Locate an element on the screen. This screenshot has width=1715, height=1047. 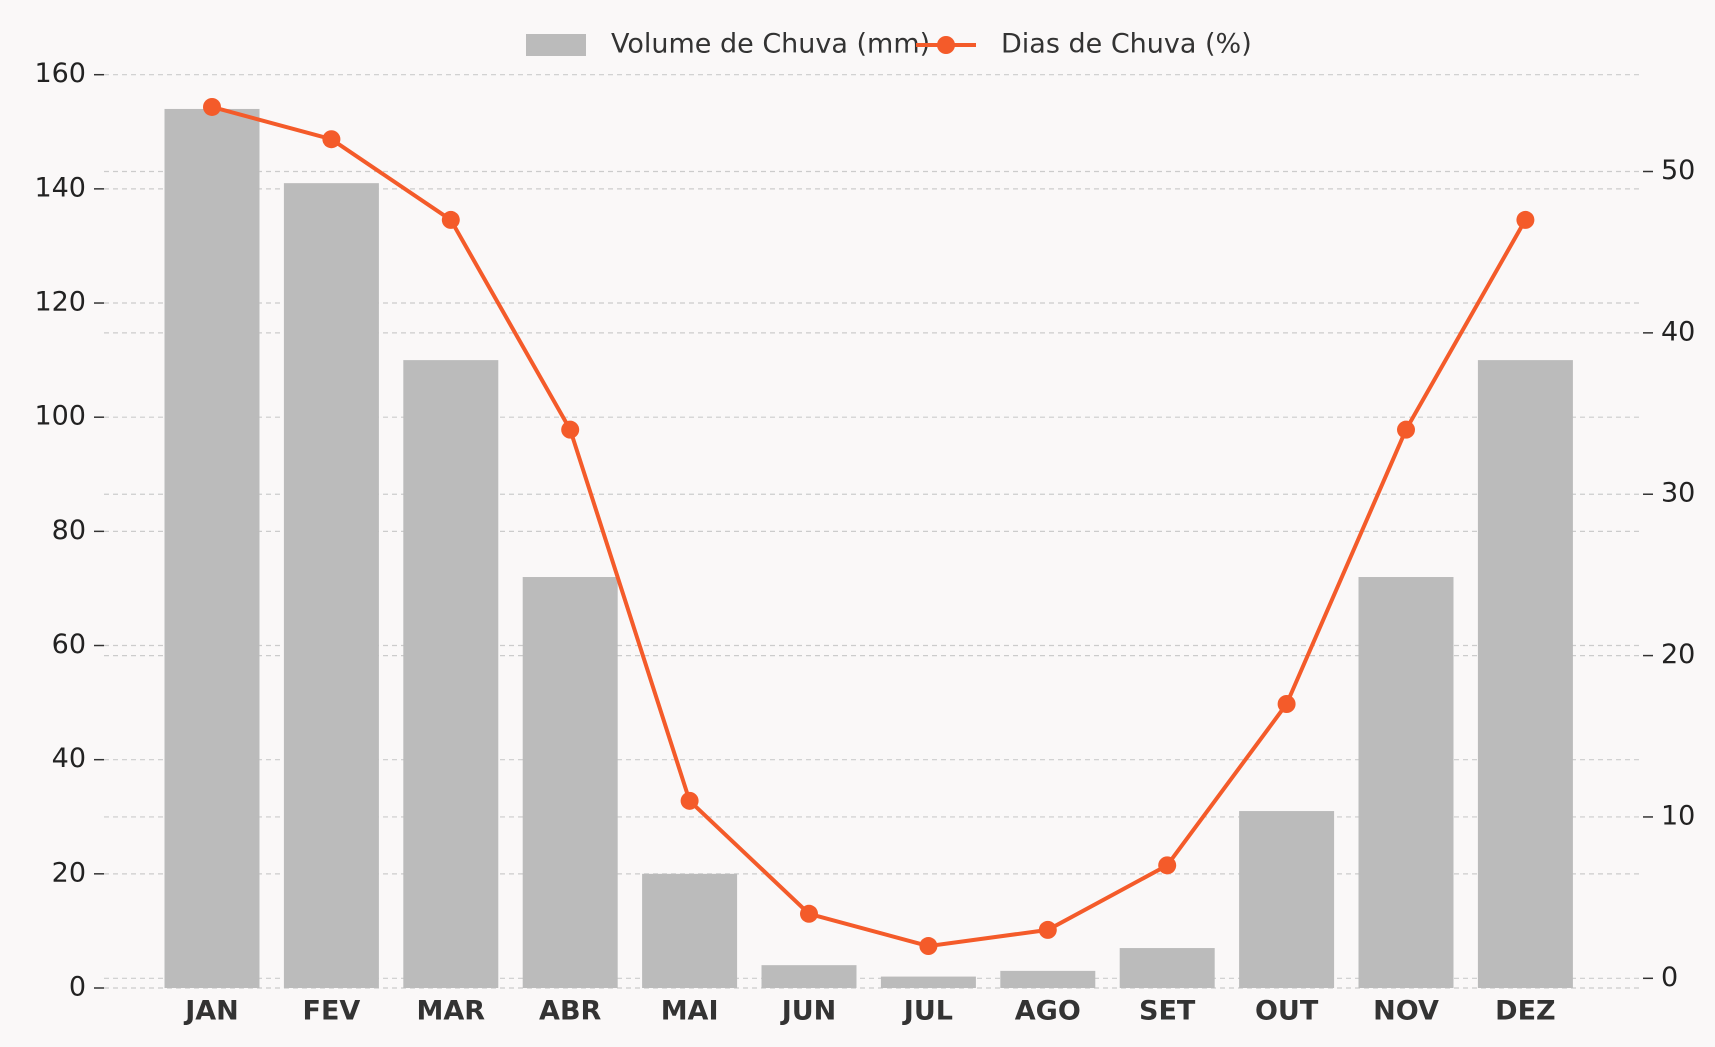
y-tick-label: 100 is located at coordinates (60, 416).